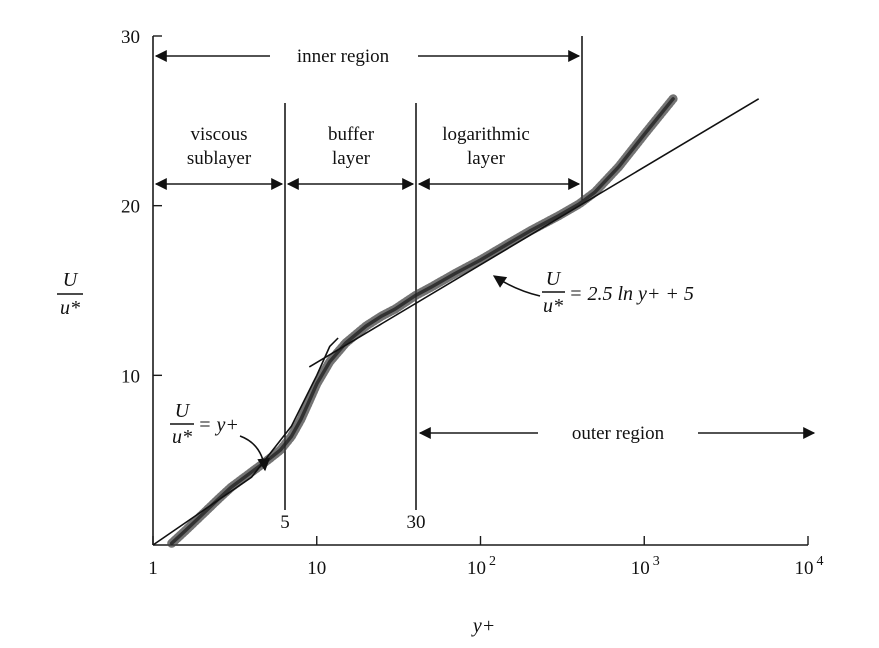 This screenshot has height=648, width=879. I want to click on log-label-2: layer, so click(486, 158).